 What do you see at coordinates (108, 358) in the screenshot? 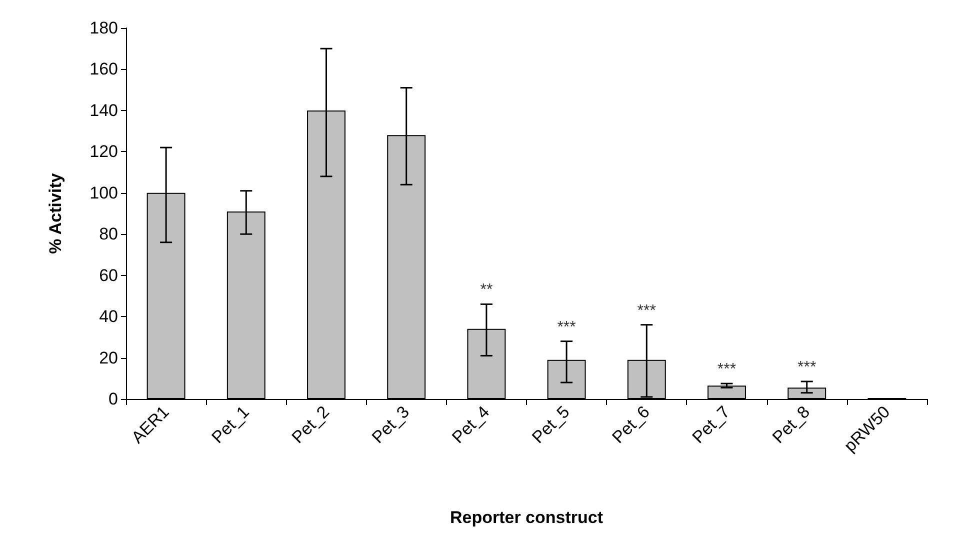
I see `y-tick-label: 20` at bounding box center [108, 358].